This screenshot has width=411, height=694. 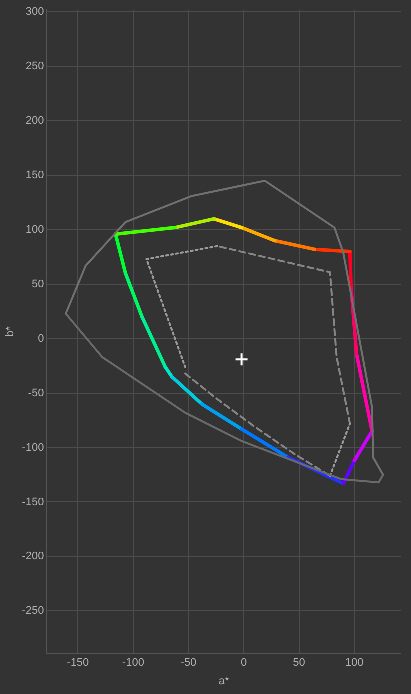 I want to click on y-tick-label: 200, so click(x=35, y=121).